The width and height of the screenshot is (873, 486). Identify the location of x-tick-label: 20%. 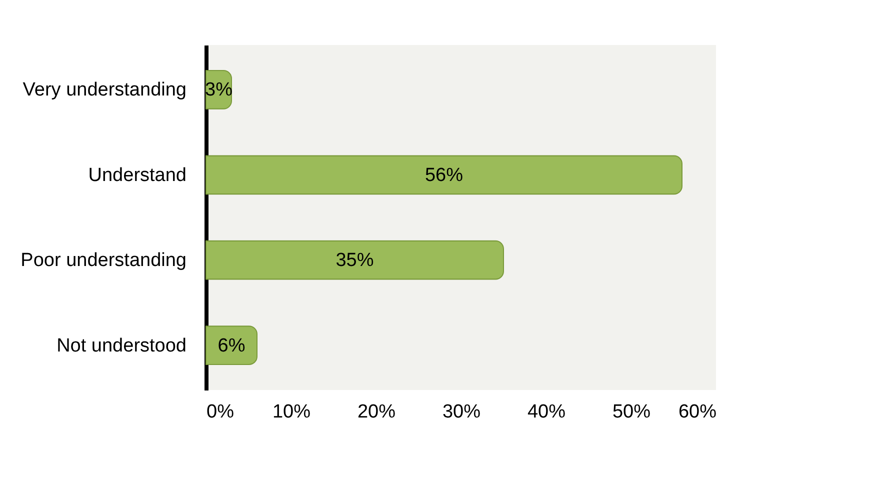
(376, 412).